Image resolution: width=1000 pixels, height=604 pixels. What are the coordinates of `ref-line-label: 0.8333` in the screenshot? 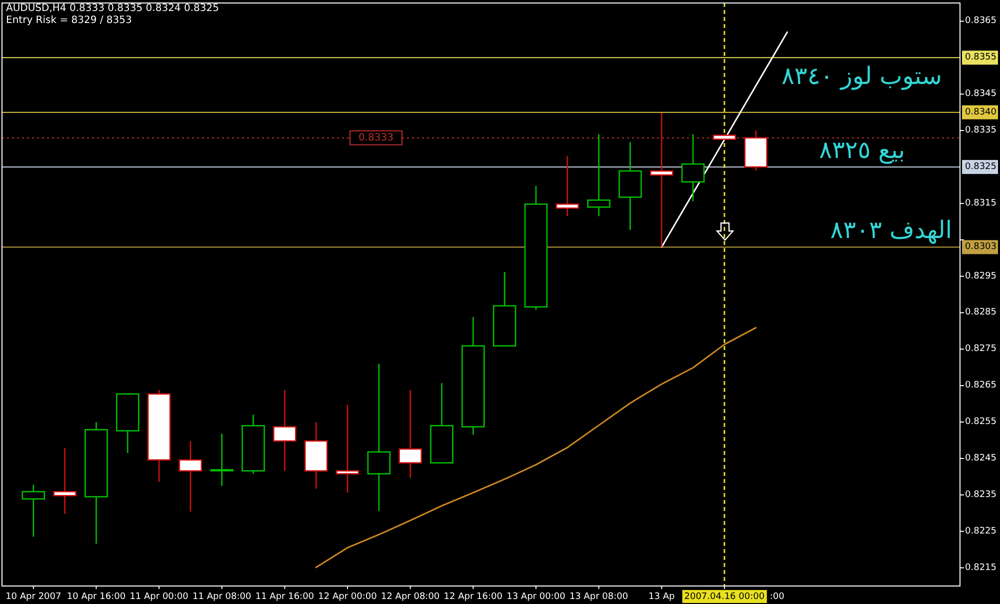 It's located at (376, 138).